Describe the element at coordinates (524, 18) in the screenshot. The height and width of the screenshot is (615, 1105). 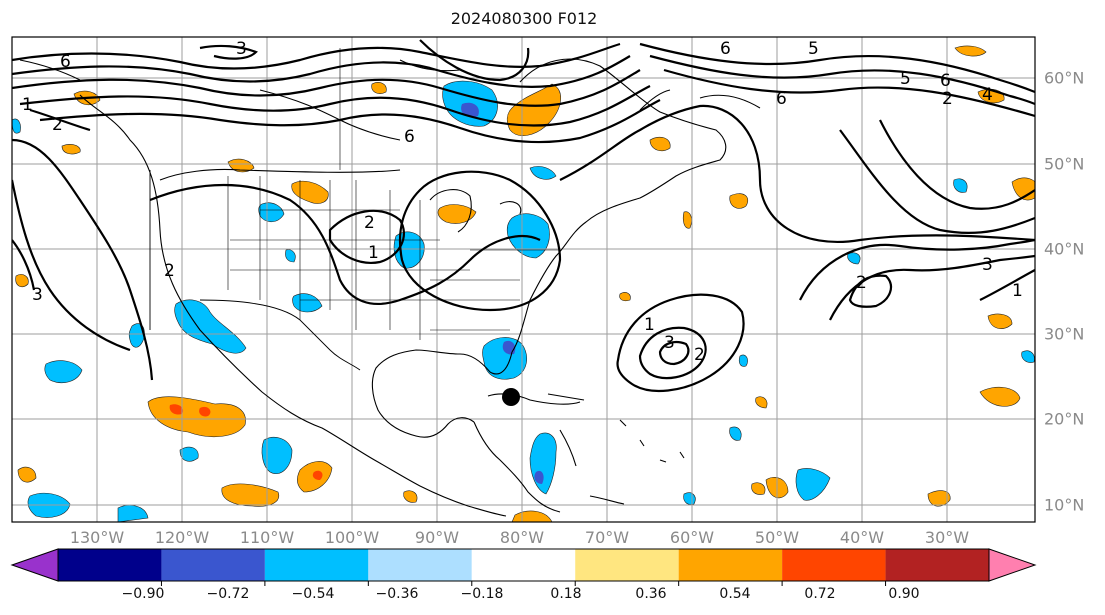
I see `plot-title: 2024080300 F012` at that location.